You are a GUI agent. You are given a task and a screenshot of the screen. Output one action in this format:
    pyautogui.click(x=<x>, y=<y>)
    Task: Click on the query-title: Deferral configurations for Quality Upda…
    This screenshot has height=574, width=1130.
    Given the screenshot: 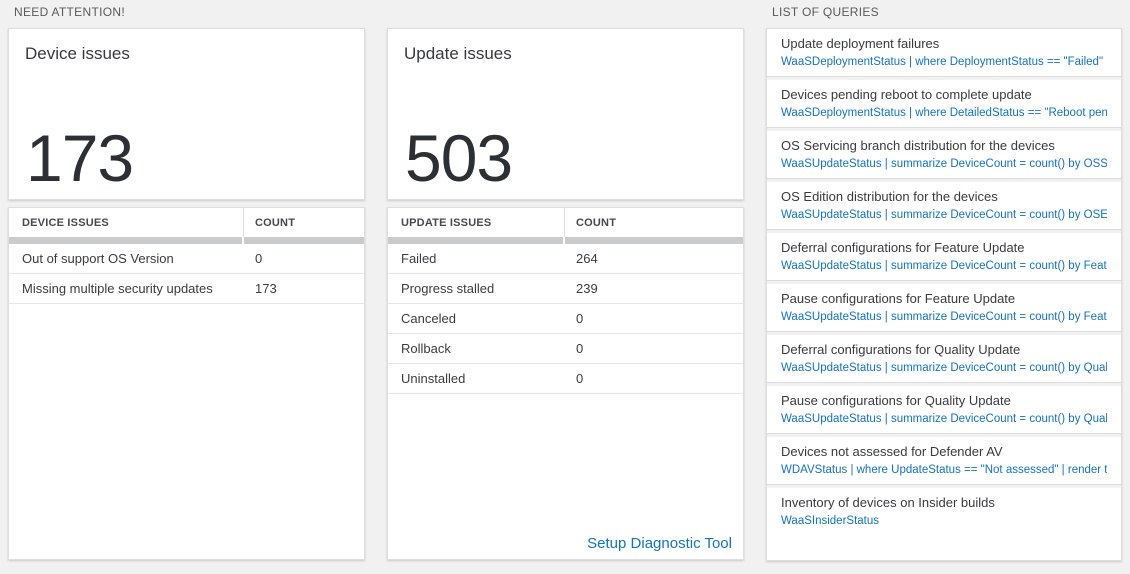 What is the action you would take?
    pyautogui.click(x=901, y=349)
    